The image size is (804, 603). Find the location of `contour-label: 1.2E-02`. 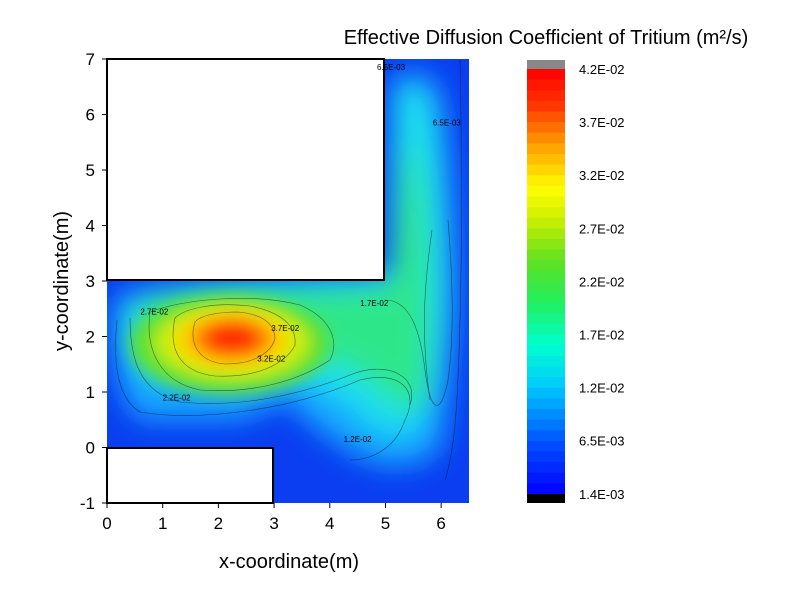

contour-label: 1.2E-02 is located at coordinates (358, 439).